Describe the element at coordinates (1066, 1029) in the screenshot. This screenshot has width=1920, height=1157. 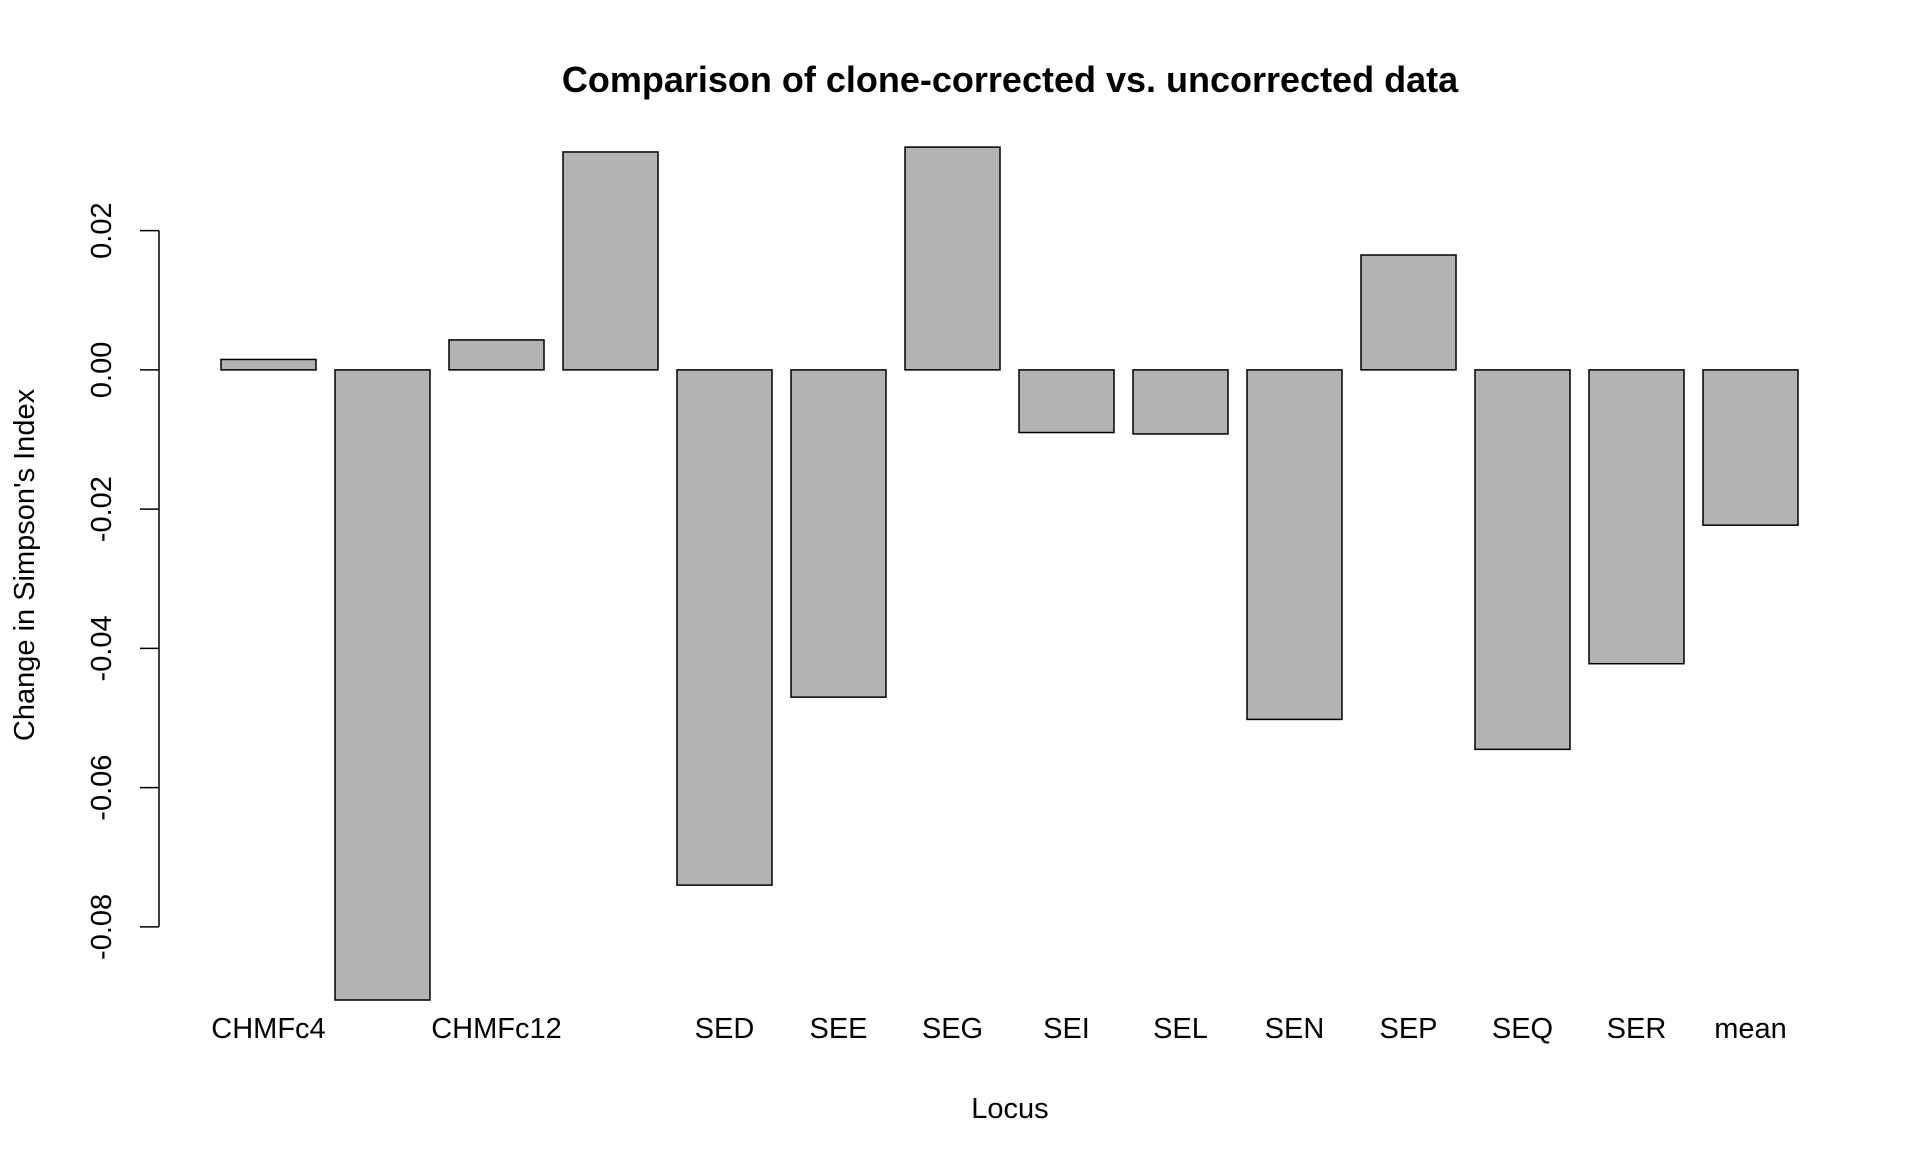
I see `category-label: SEI` at that location.